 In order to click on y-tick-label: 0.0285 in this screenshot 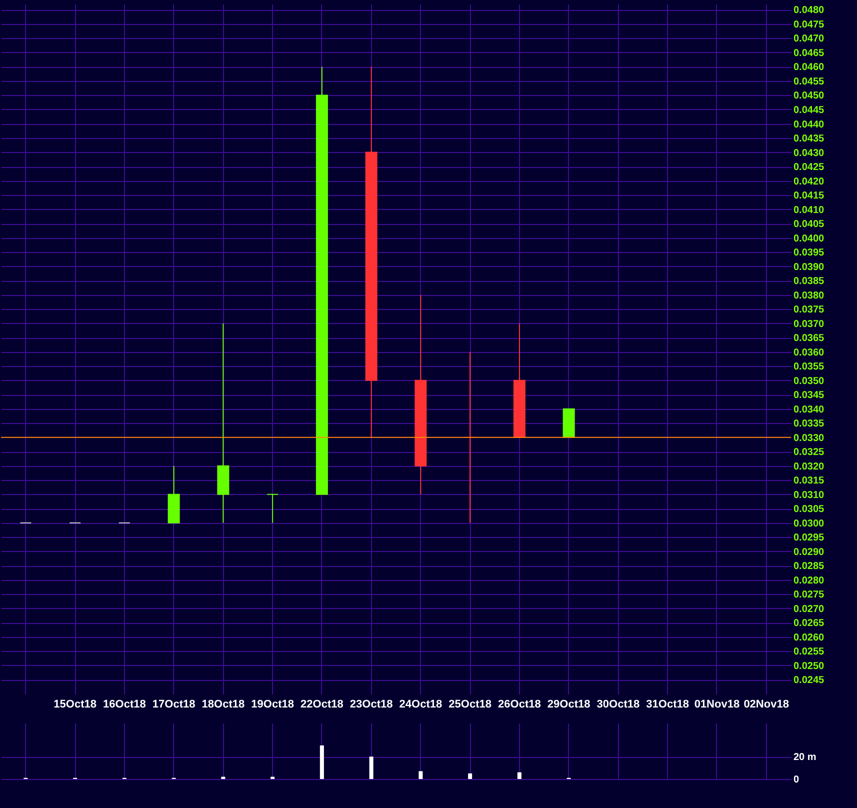, I will do `click(809, 566)`.